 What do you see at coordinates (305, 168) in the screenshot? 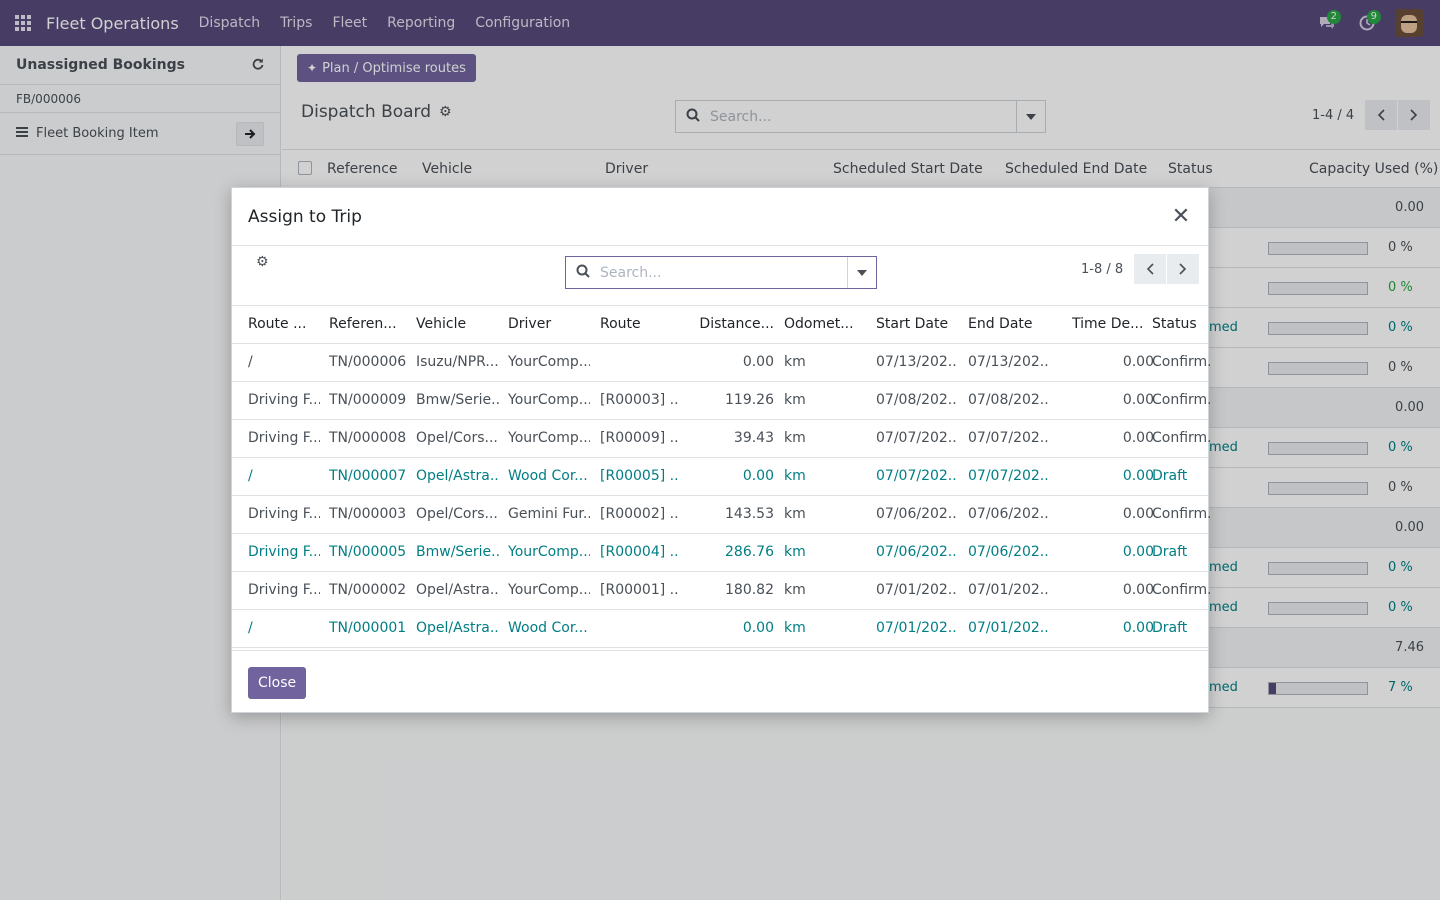
I see `select-all-checkbox` at bounding box center [305, 168].